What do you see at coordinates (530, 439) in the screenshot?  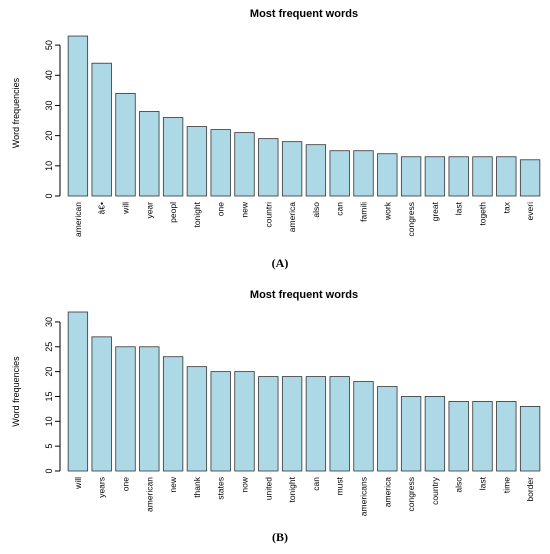 I see `bar-border` at bounding box center [530, 439].